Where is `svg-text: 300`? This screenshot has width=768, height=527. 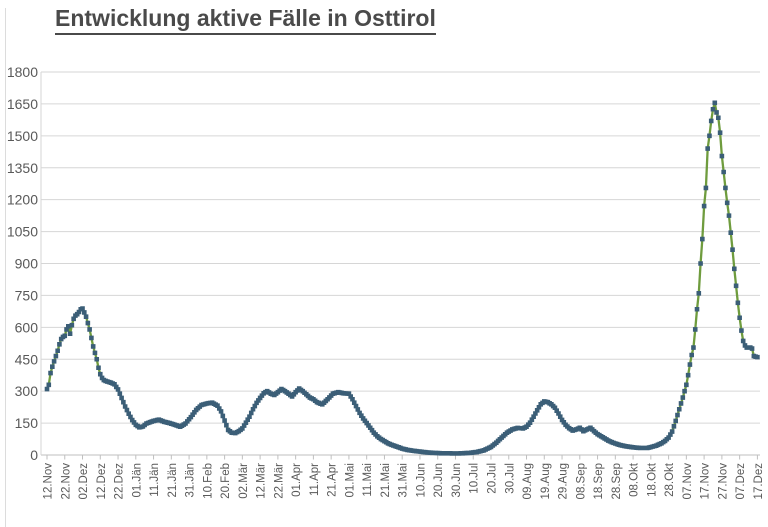
svg-text: 300 is located at coordinates (27, 391).